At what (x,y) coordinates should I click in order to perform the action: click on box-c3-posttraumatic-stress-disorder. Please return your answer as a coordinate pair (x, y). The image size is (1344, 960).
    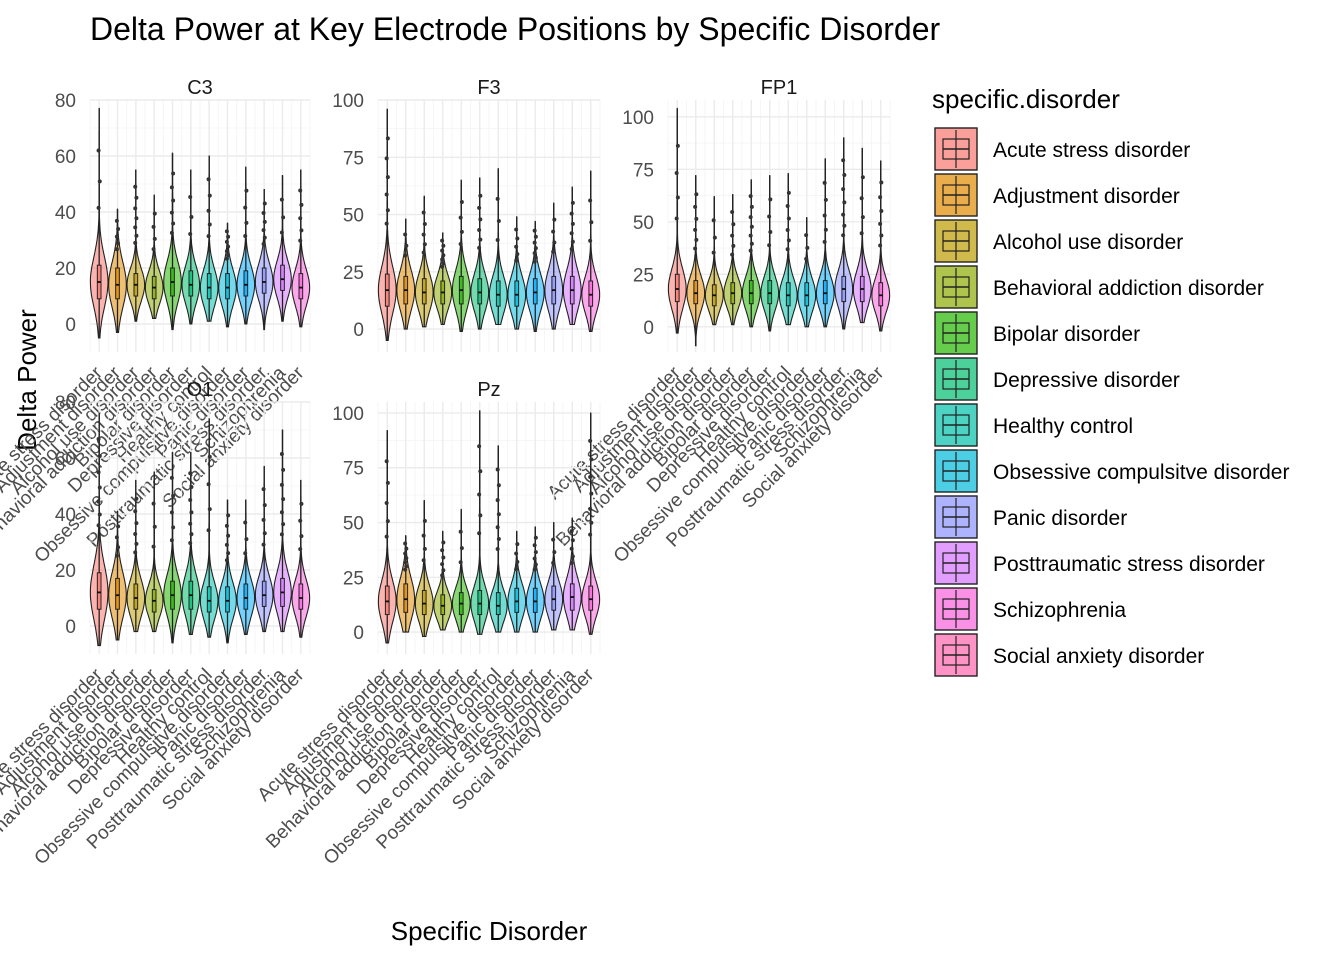
    Looking at the image, I should click on (264, 280).